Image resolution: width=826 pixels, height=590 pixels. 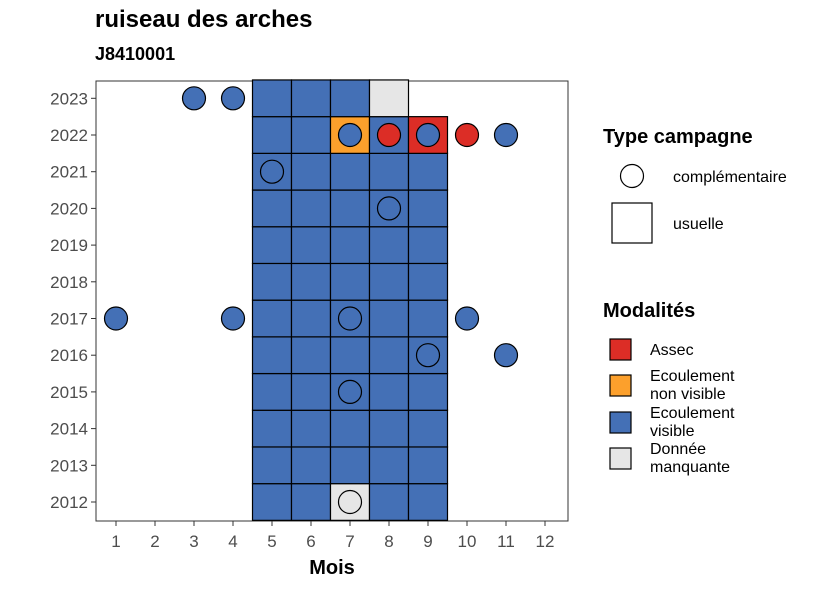 What do you see at coordinates (672, 350) in the screenshot?
I see `legend-modalite-label-0: Assec` at bounding box center [672, 350].